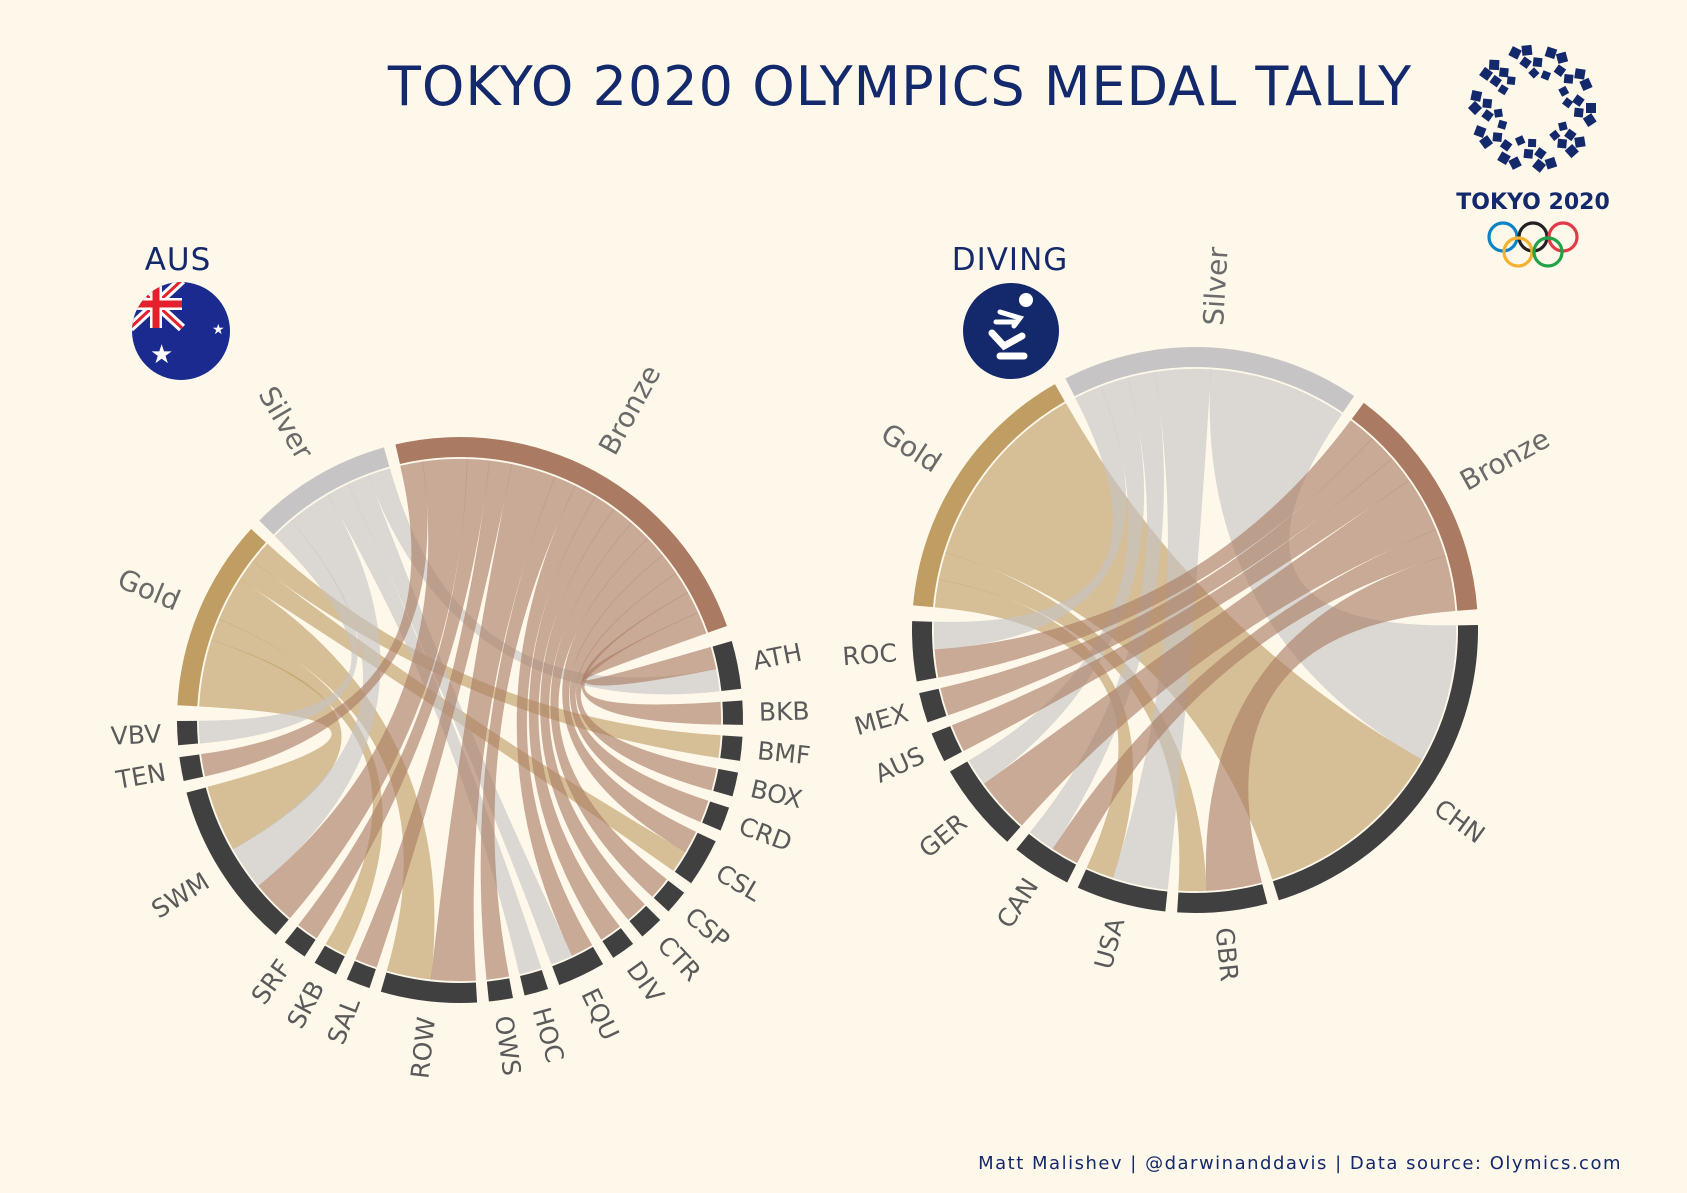 Image resolution: width=1687 pixels, height=1193 pixels. I want to click on olympic-rings-icon, so click(1533, 244).